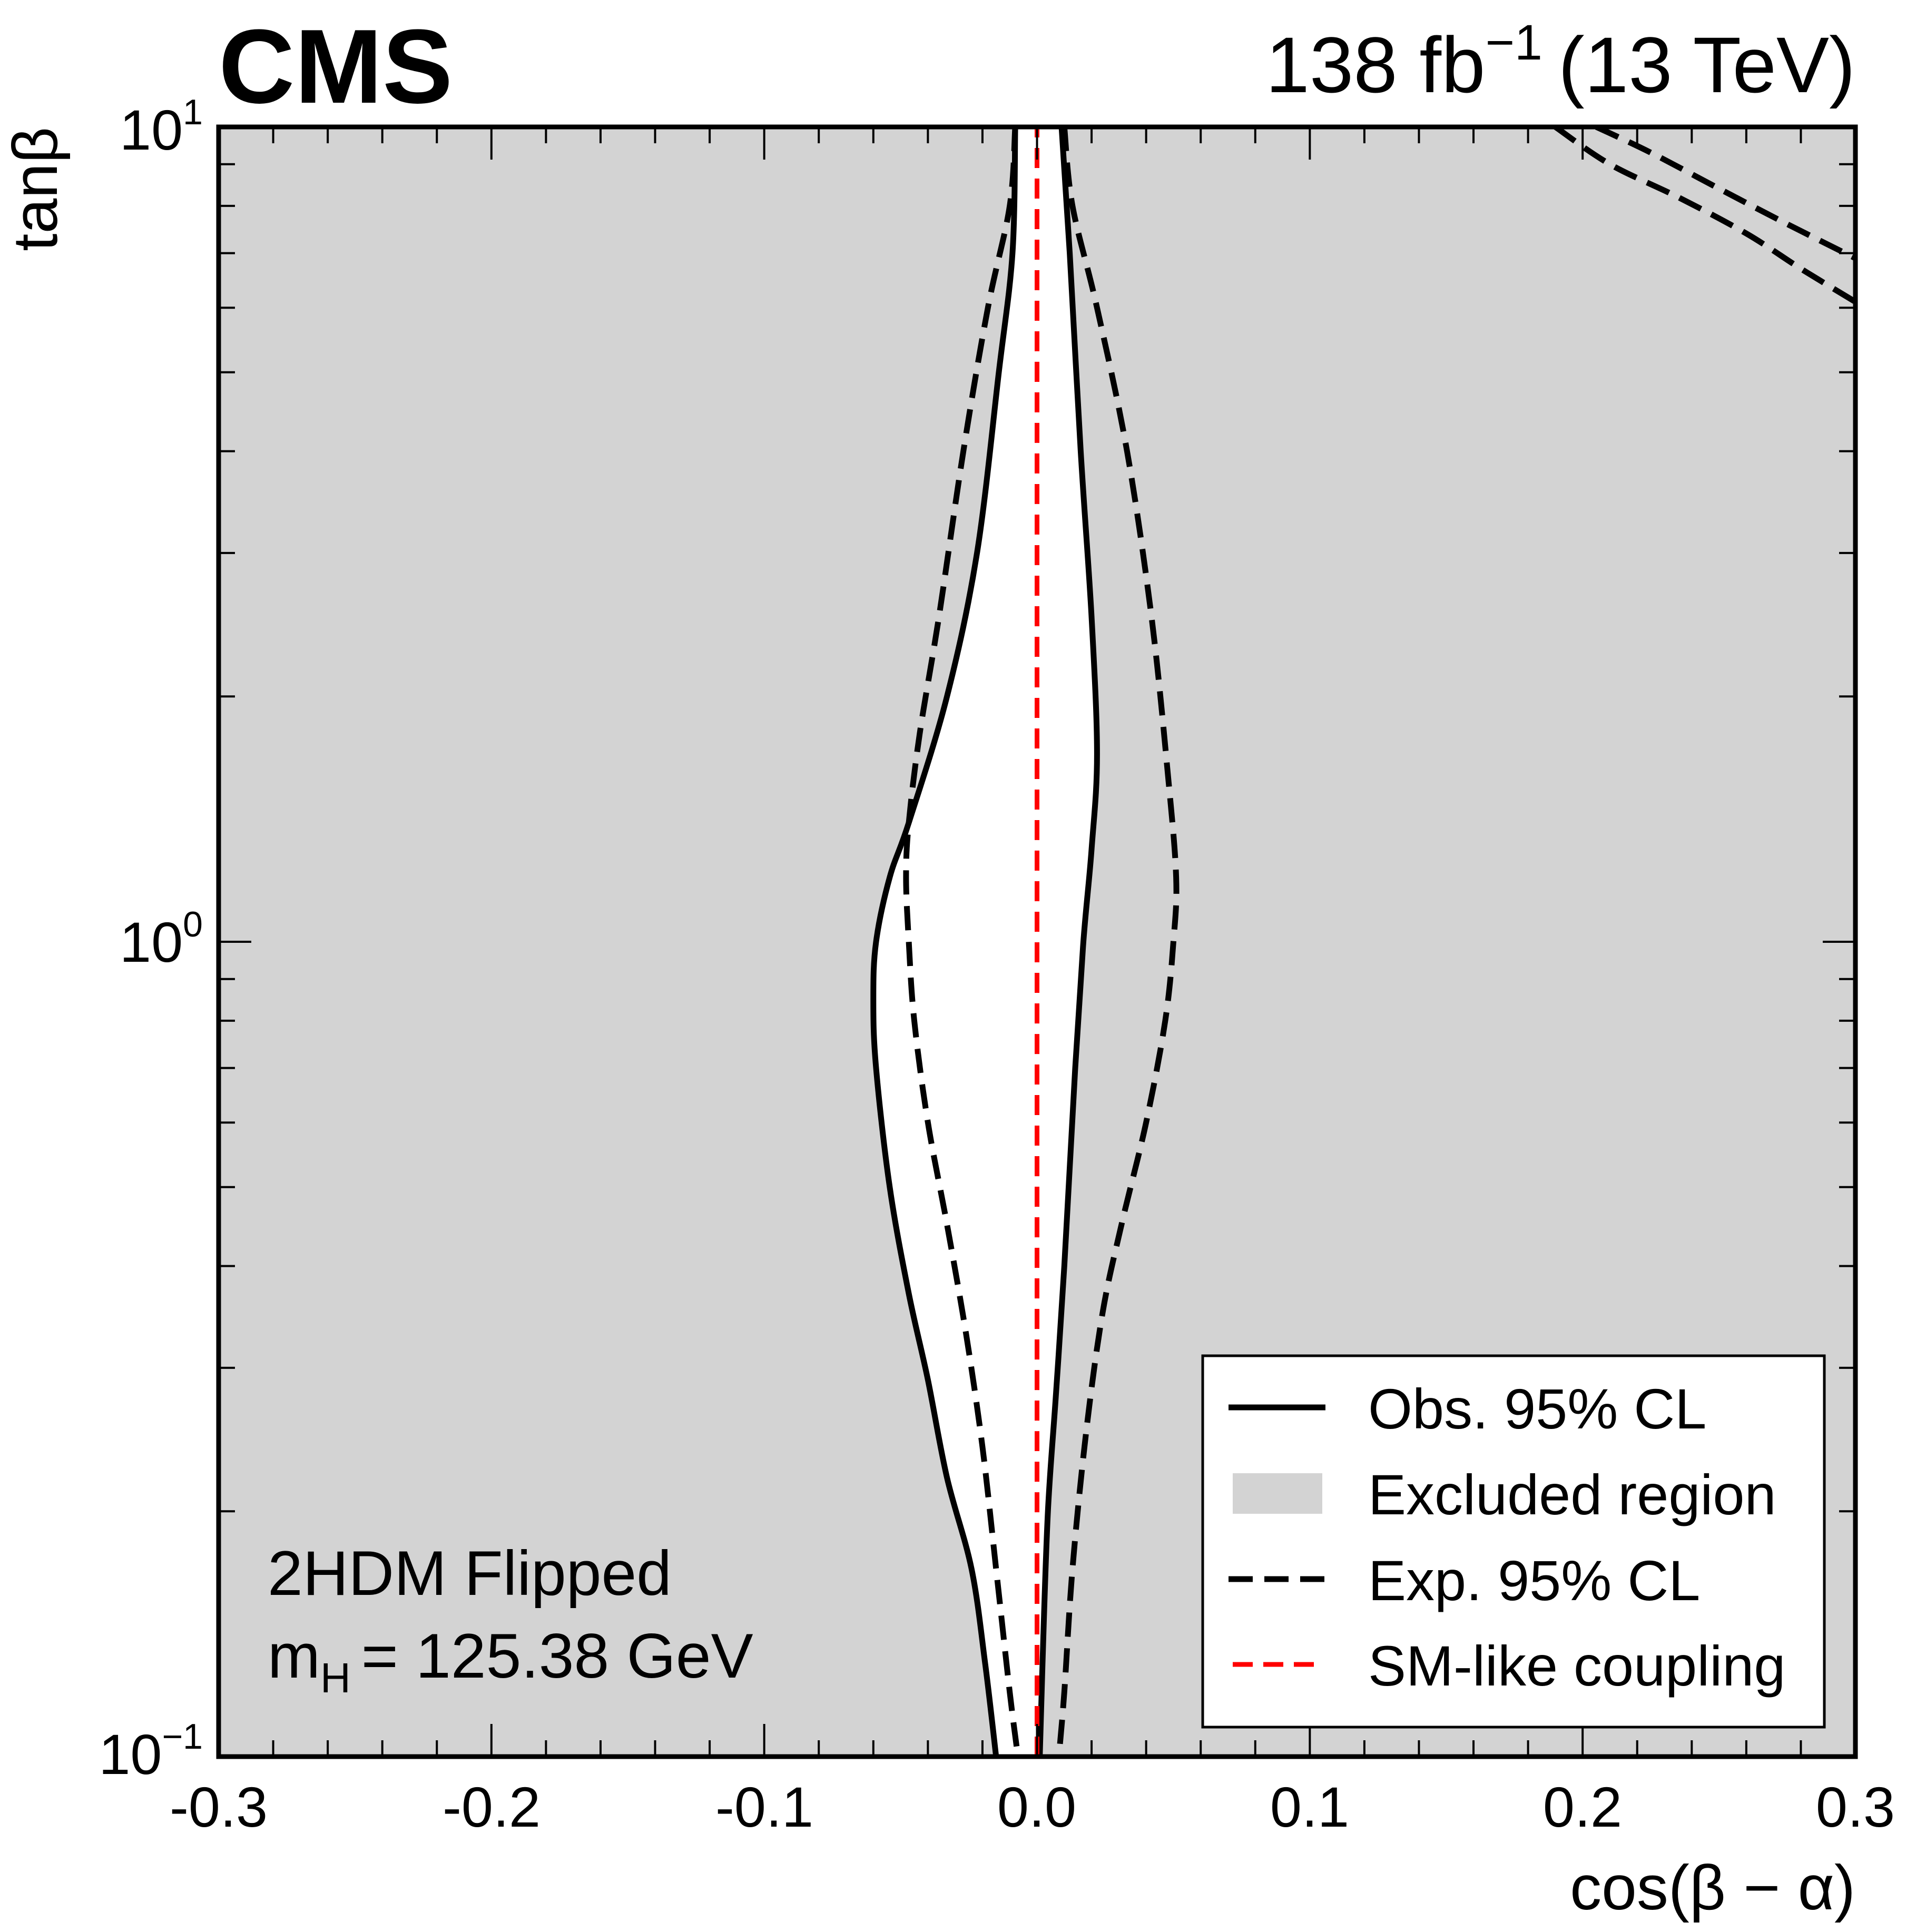  I want to click on y-tick-label: 10¹, so click(161, 127).